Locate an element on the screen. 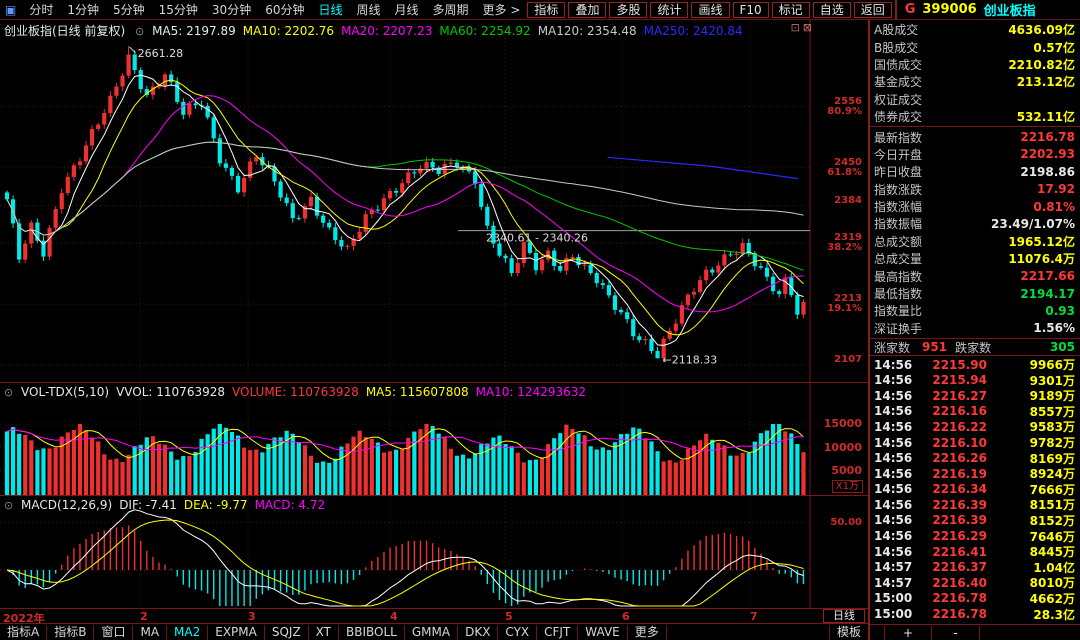 The height and width of the screenshot is (640, 1080). tick-price: 2216.39 is located at coordinates (959, 520).